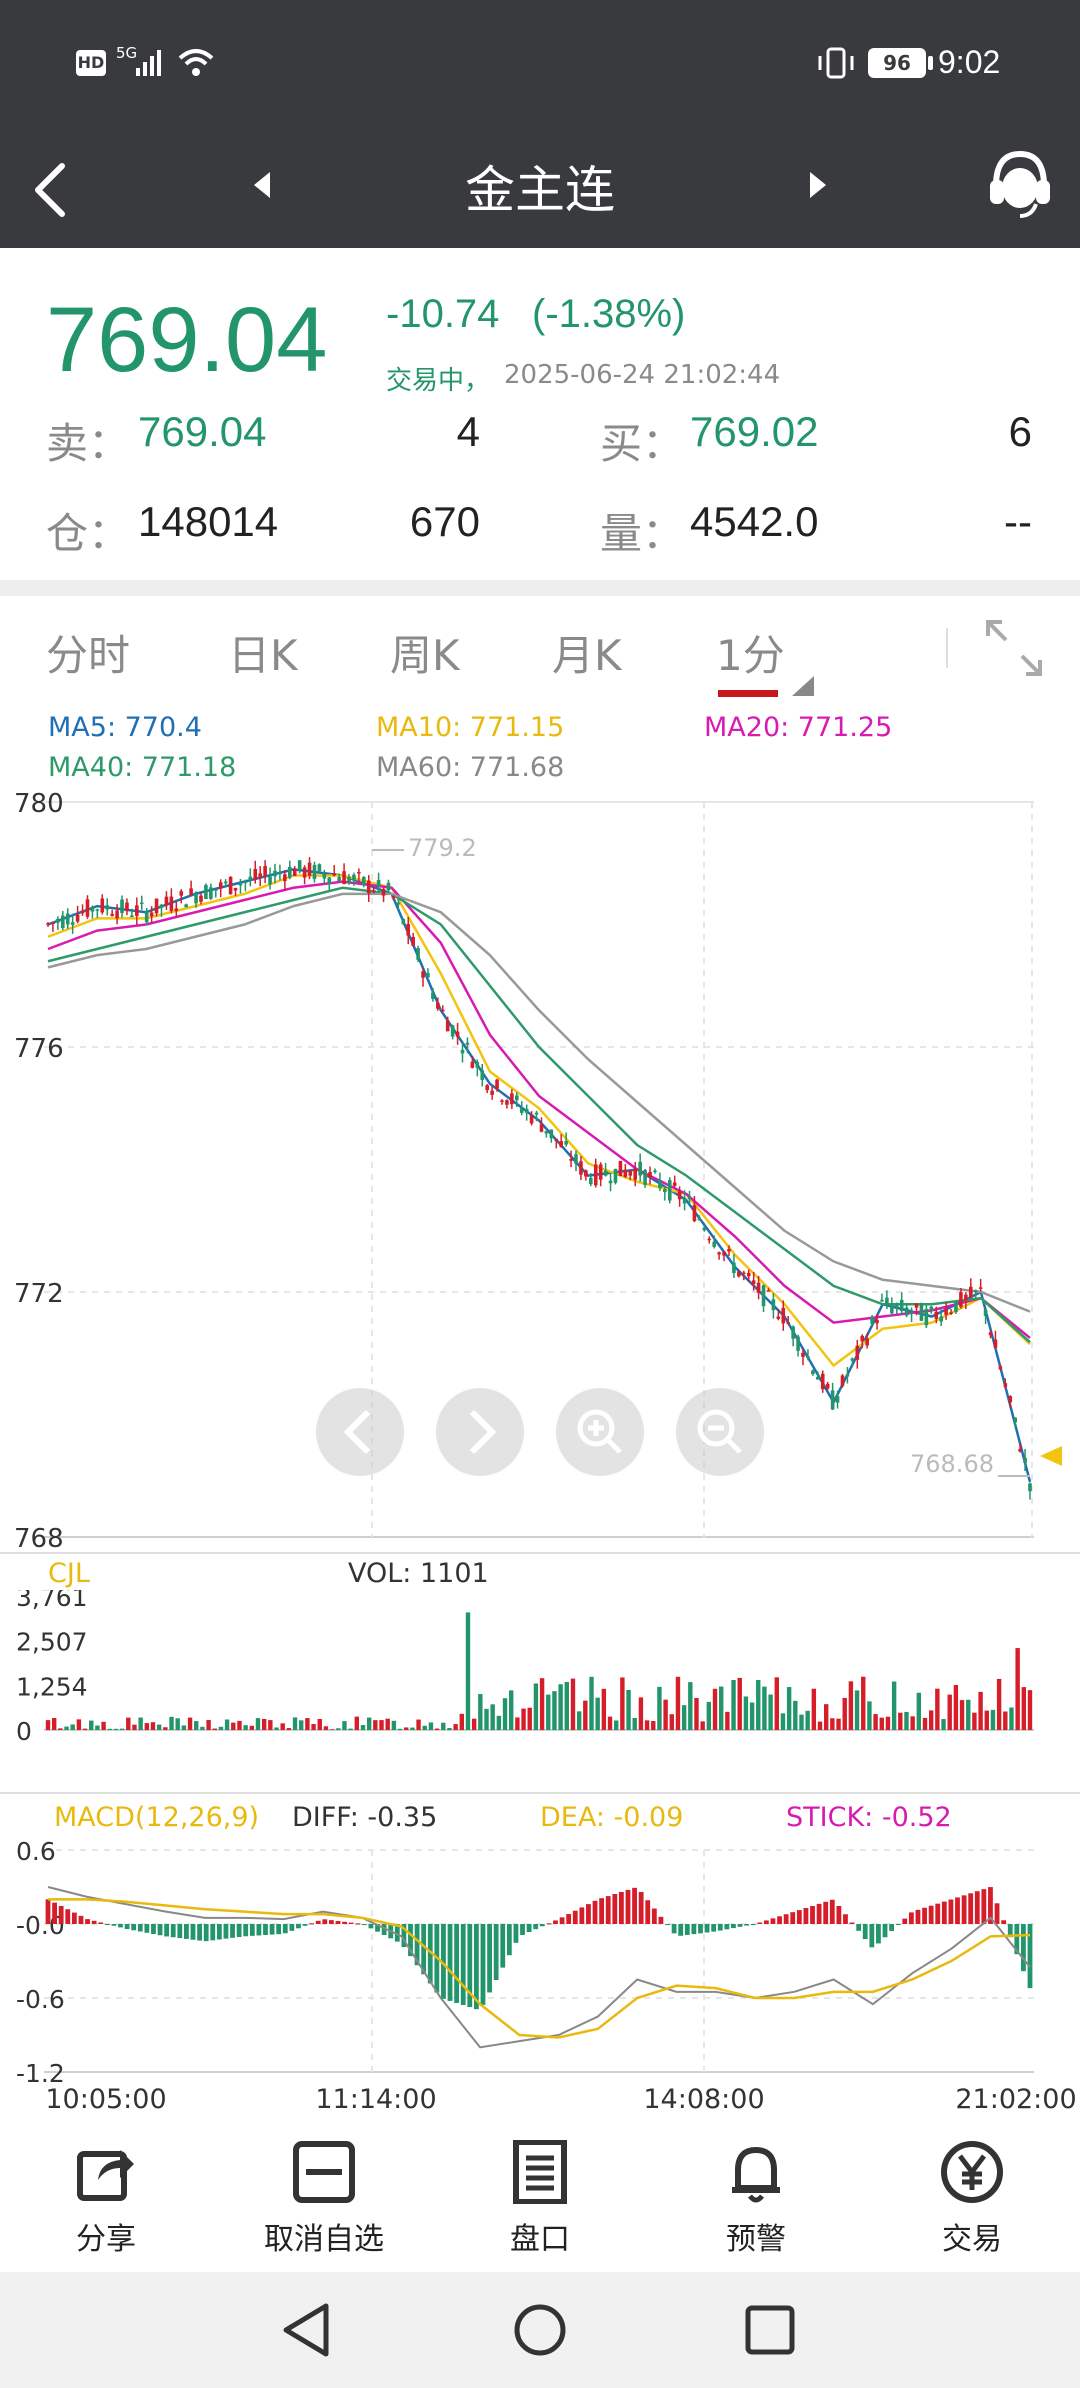 This screenshot has width=1080, height=2388. I want to click on bid-price: 769.02, so click(754, 431).